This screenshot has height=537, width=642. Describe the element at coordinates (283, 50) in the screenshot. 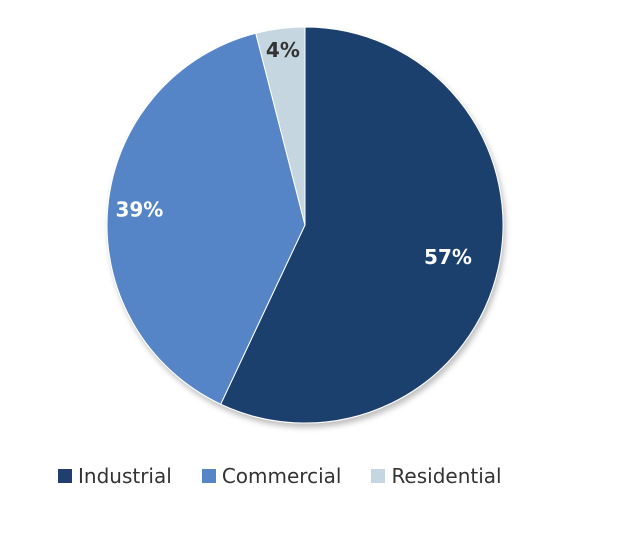

I see `data-label-residential: 4%` at that location.